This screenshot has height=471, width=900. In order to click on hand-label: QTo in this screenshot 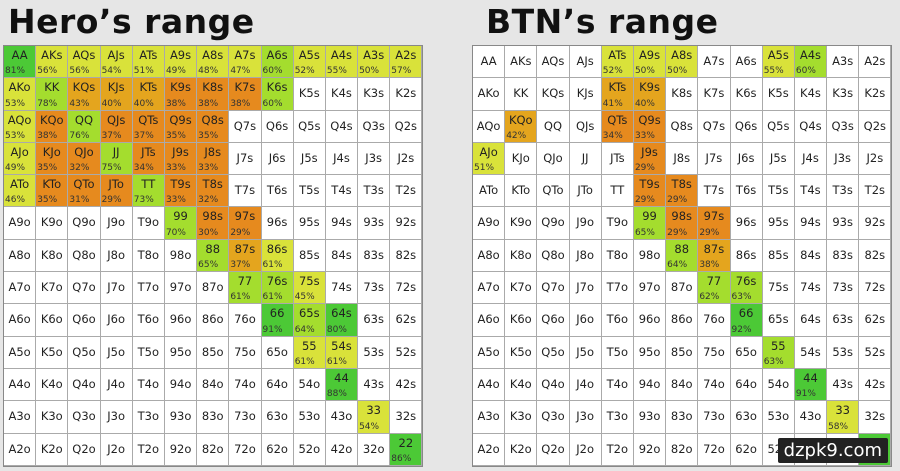, I will do `click(553, 190)`.